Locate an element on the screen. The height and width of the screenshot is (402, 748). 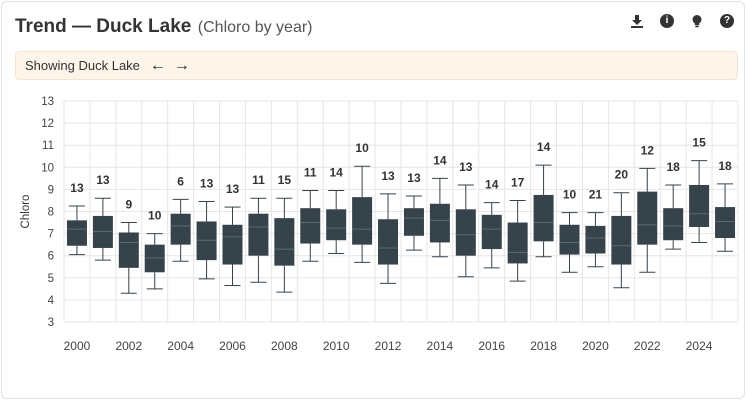
y-tick-label: 10 is located at coordinates (47, 168).